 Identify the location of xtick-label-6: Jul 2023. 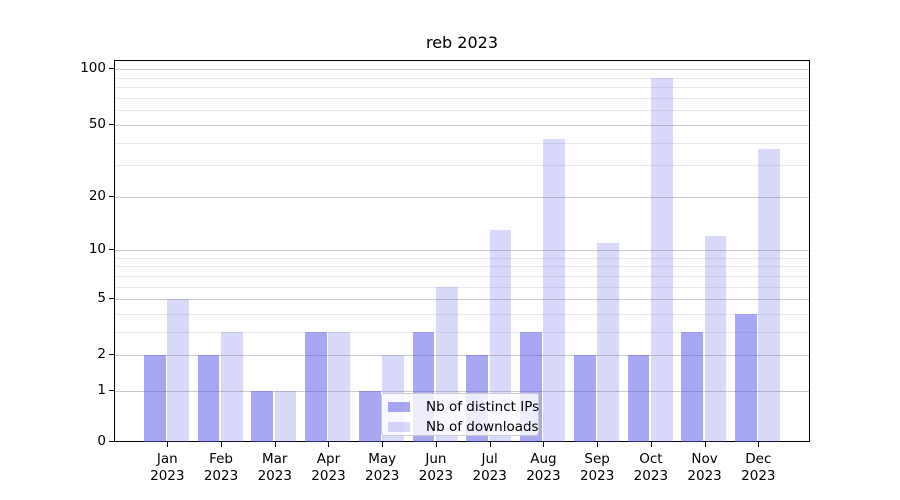
(490, 468).